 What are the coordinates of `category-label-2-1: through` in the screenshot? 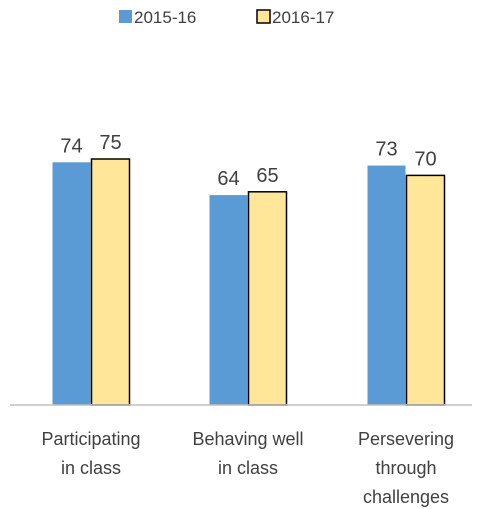 It's located at (405, 468).